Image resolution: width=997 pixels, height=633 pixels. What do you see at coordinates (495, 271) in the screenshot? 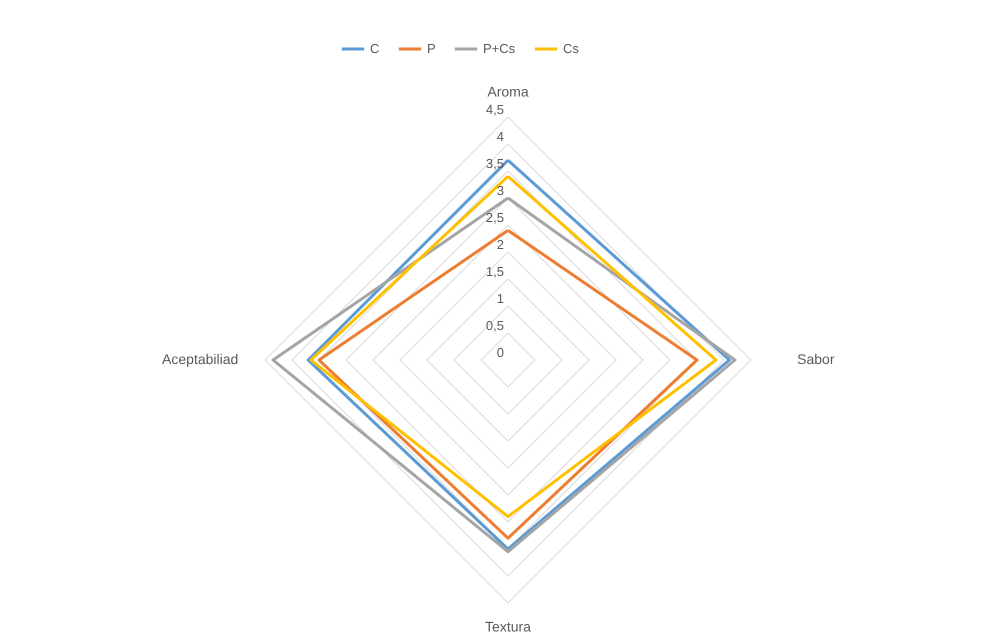
I see `y-tick-label: 1,5` at bounding box center [495, 271].